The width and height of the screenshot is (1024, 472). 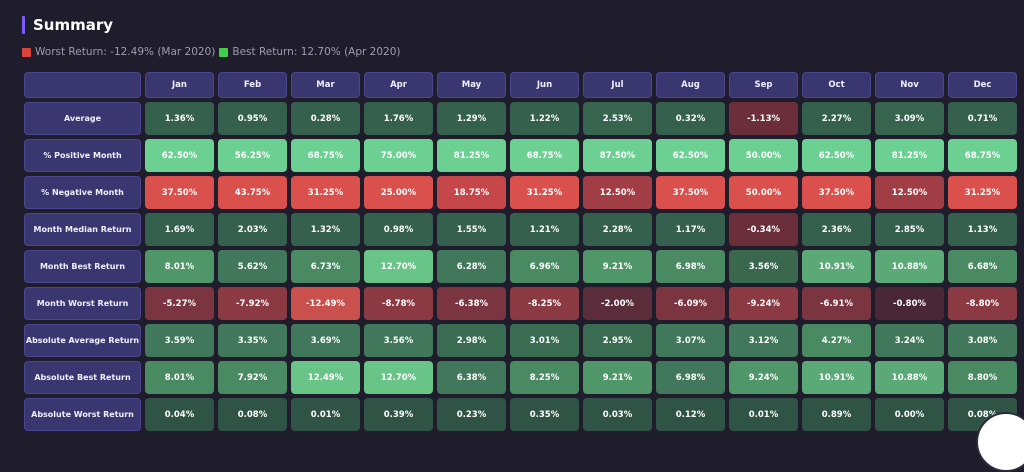 What do you see at coordinates (73, 25) in the screenshot?
I see `page-title: Summary` at bounding box center [73, 25].